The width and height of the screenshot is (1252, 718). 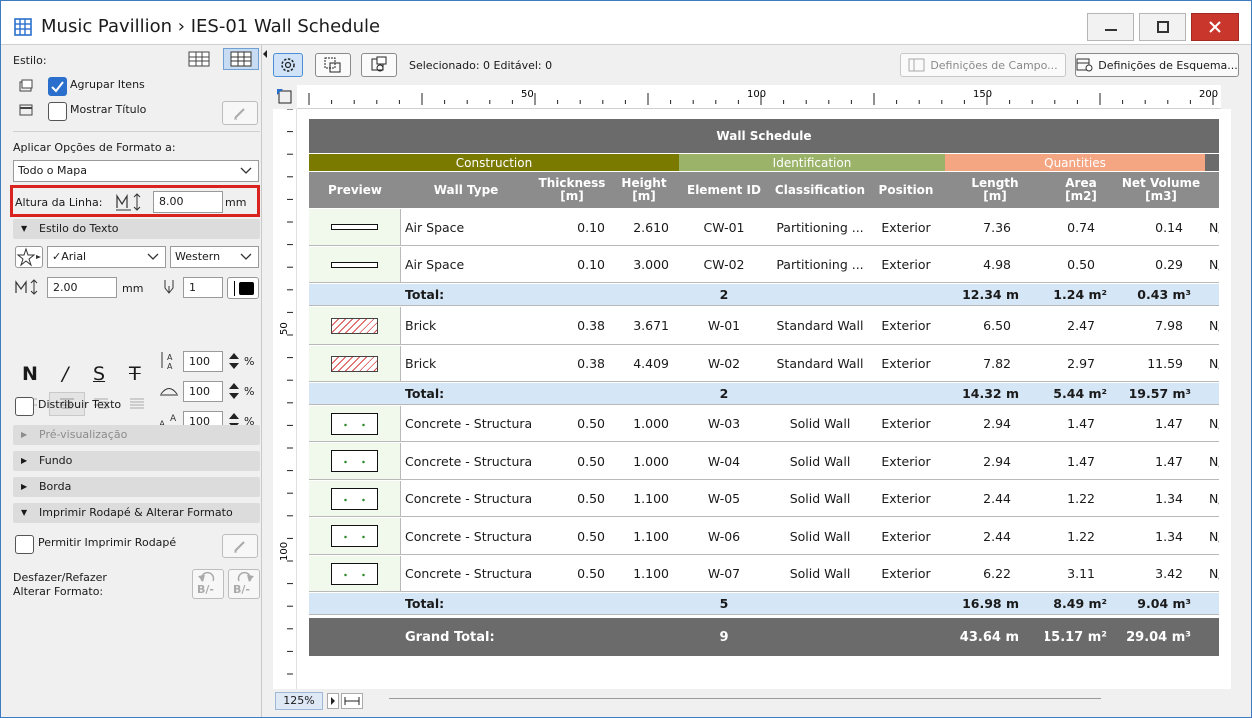 I want to click on total-volume-cell: 29.04 m³, so click(x=1158, y=637).